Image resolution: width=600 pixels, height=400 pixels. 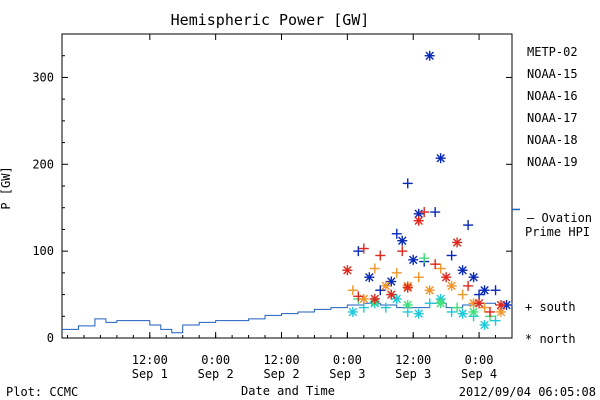 What do you see at coordinates (550, 339) in the screenshot?
I see `legend-north: * north` at bounding box center [550, 339].